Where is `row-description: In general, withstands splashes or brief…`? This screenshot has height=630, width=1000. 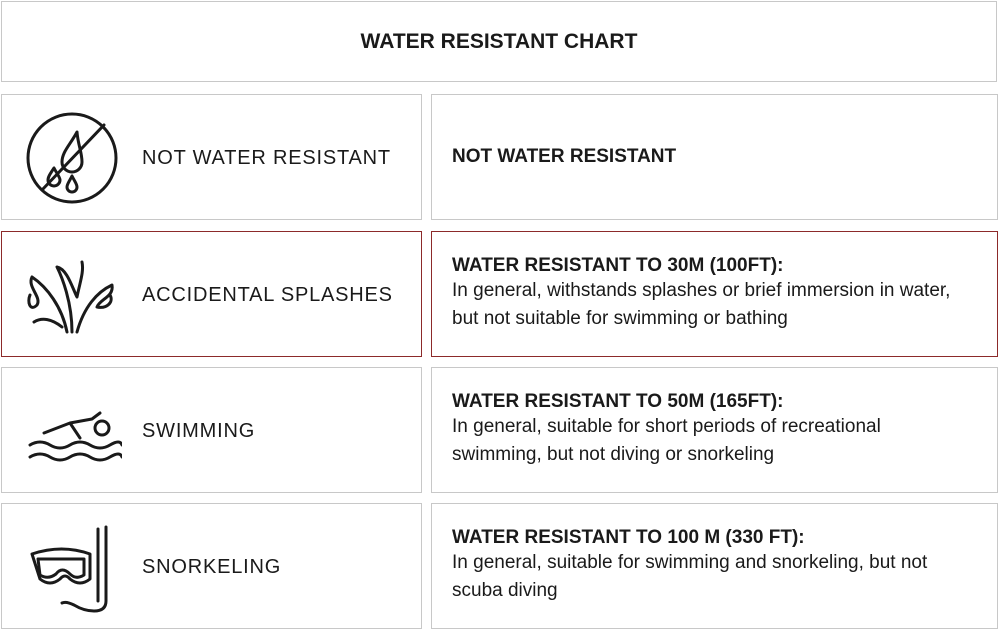
row-description: In general, withstands splashes or brief… is located at coordinates (701, 304).